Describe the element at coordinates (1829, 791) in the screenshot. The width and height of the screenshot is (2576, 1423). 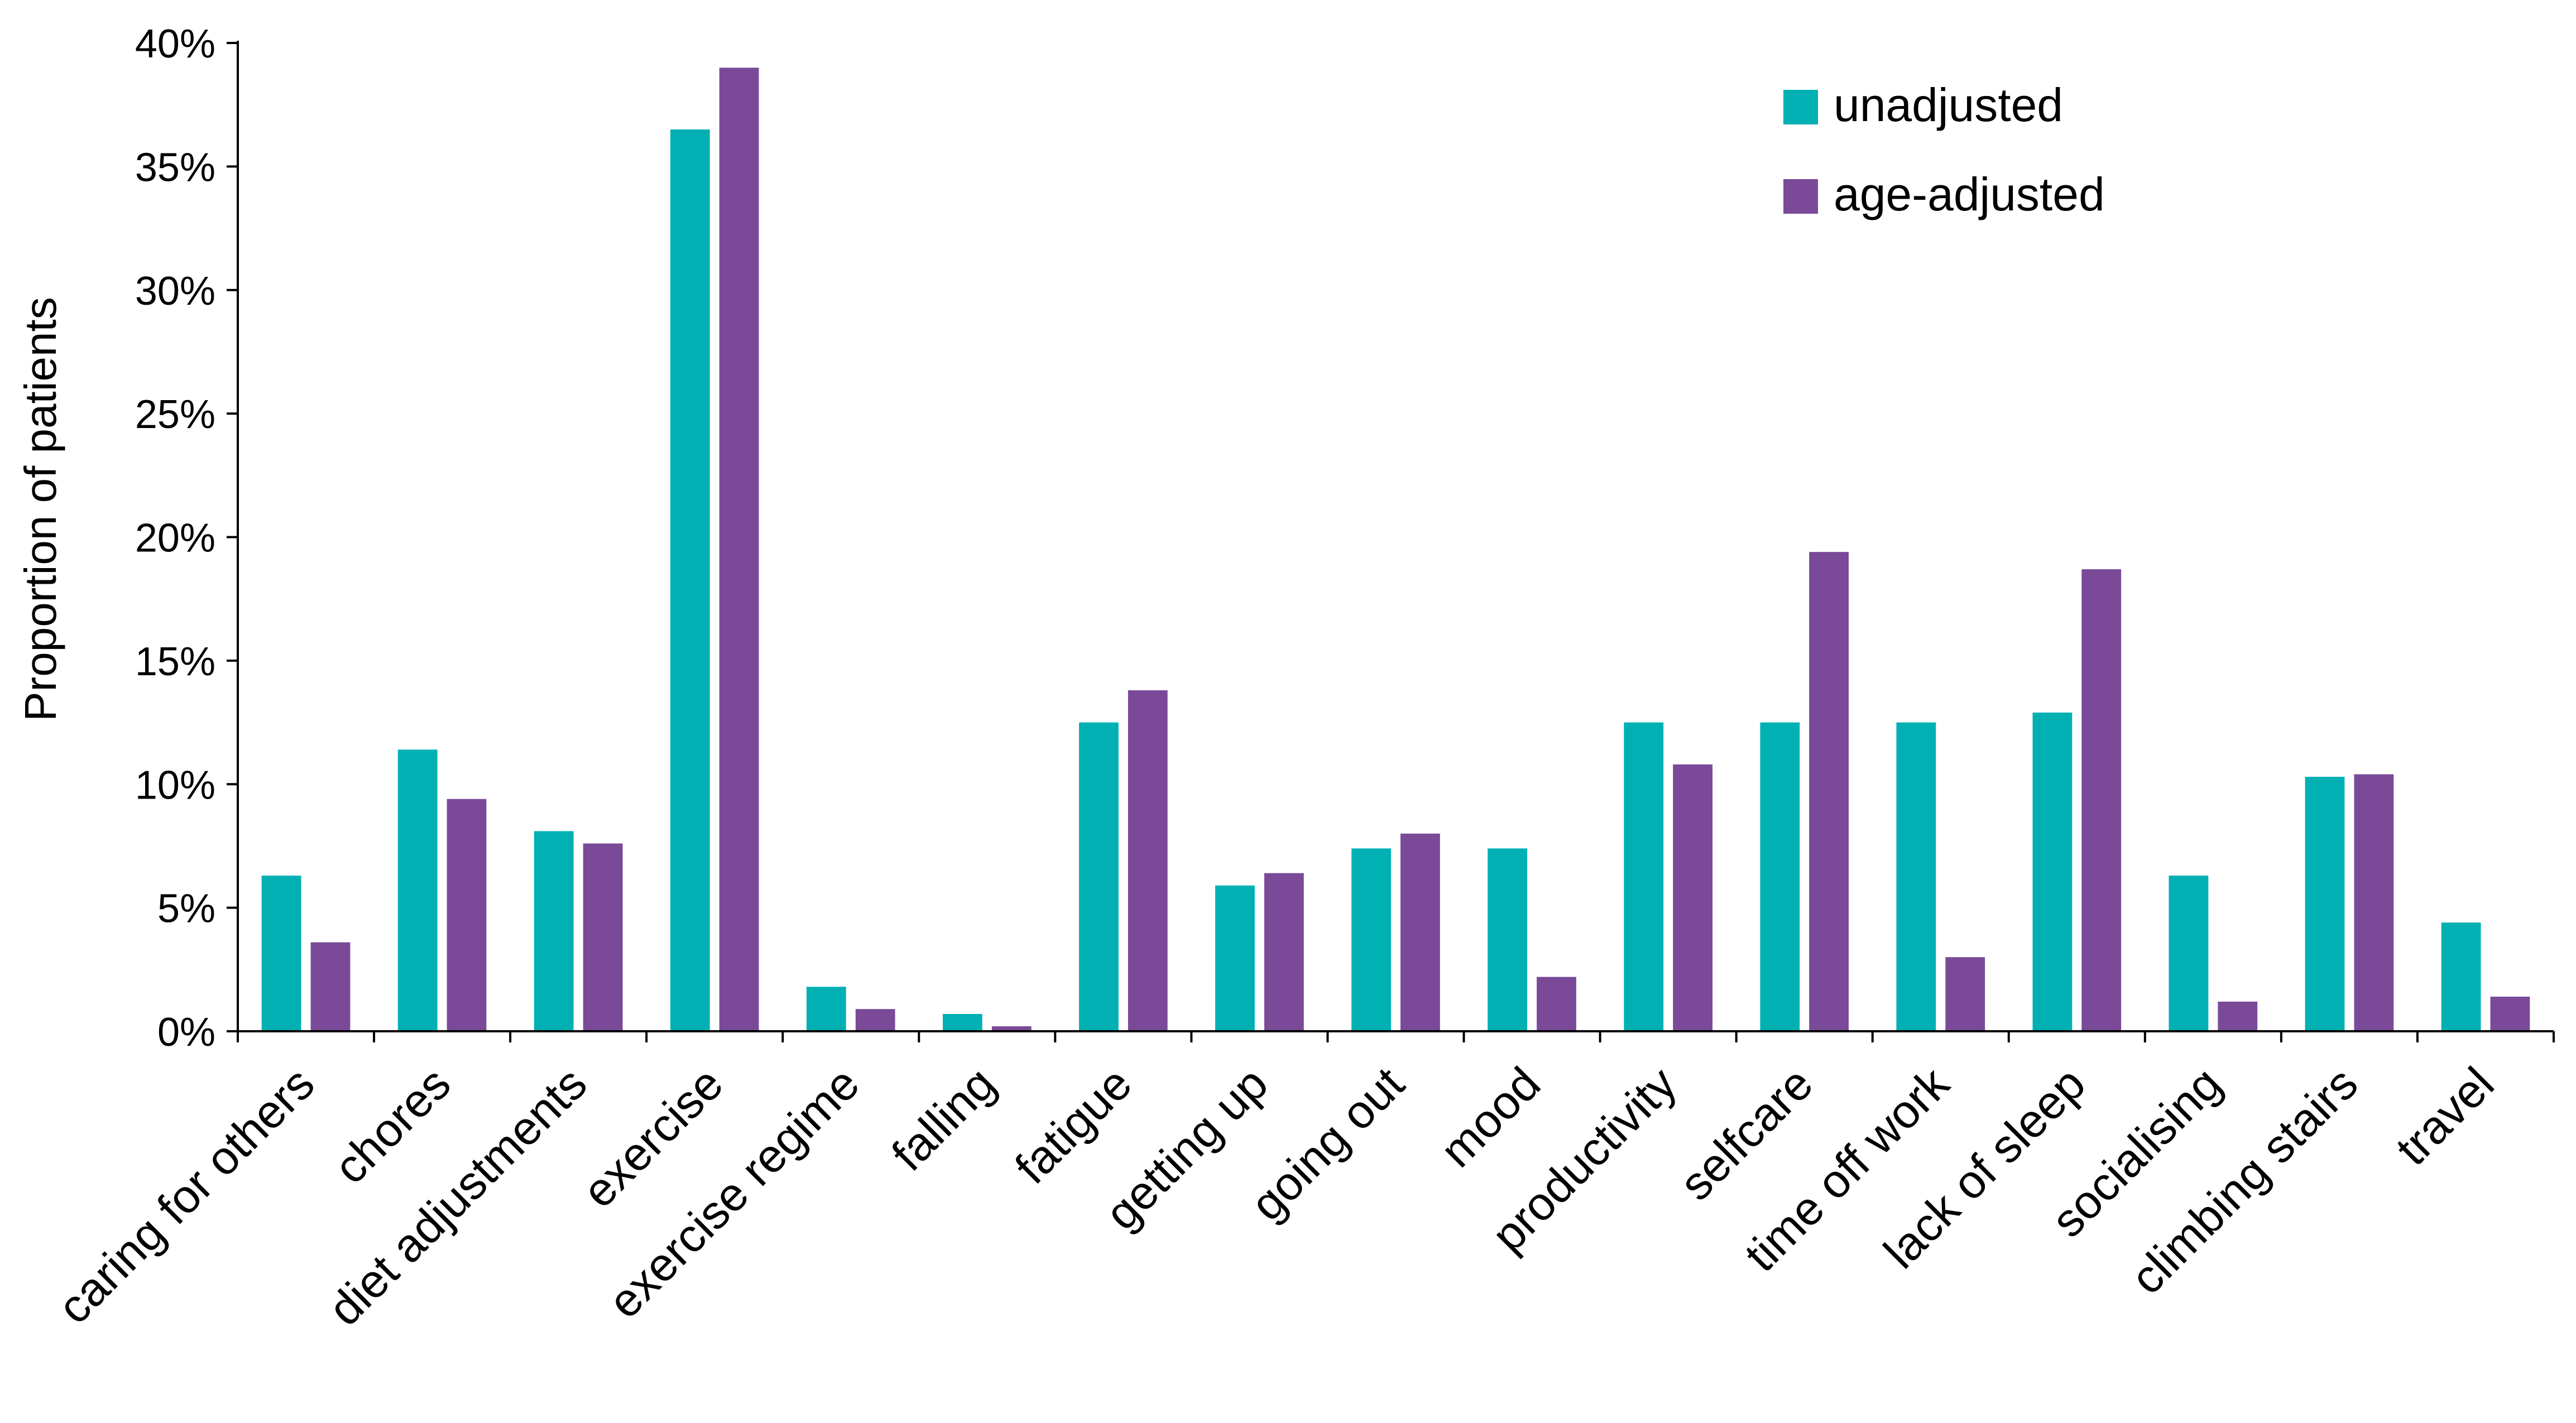
I see `bar-age-adjusted-selfcare` at that location.